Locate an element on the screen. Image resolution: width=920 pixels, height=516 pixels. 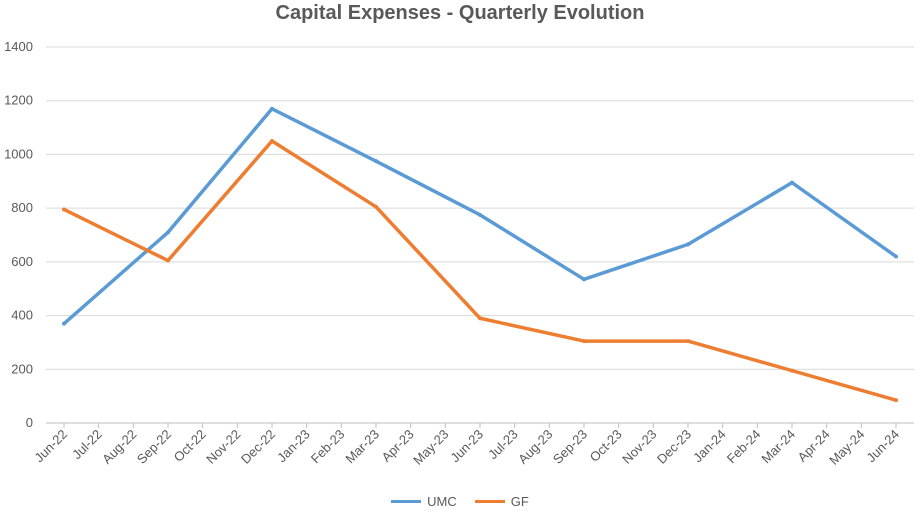
y-tick-label: 0 is located at coordinates (29, 422).